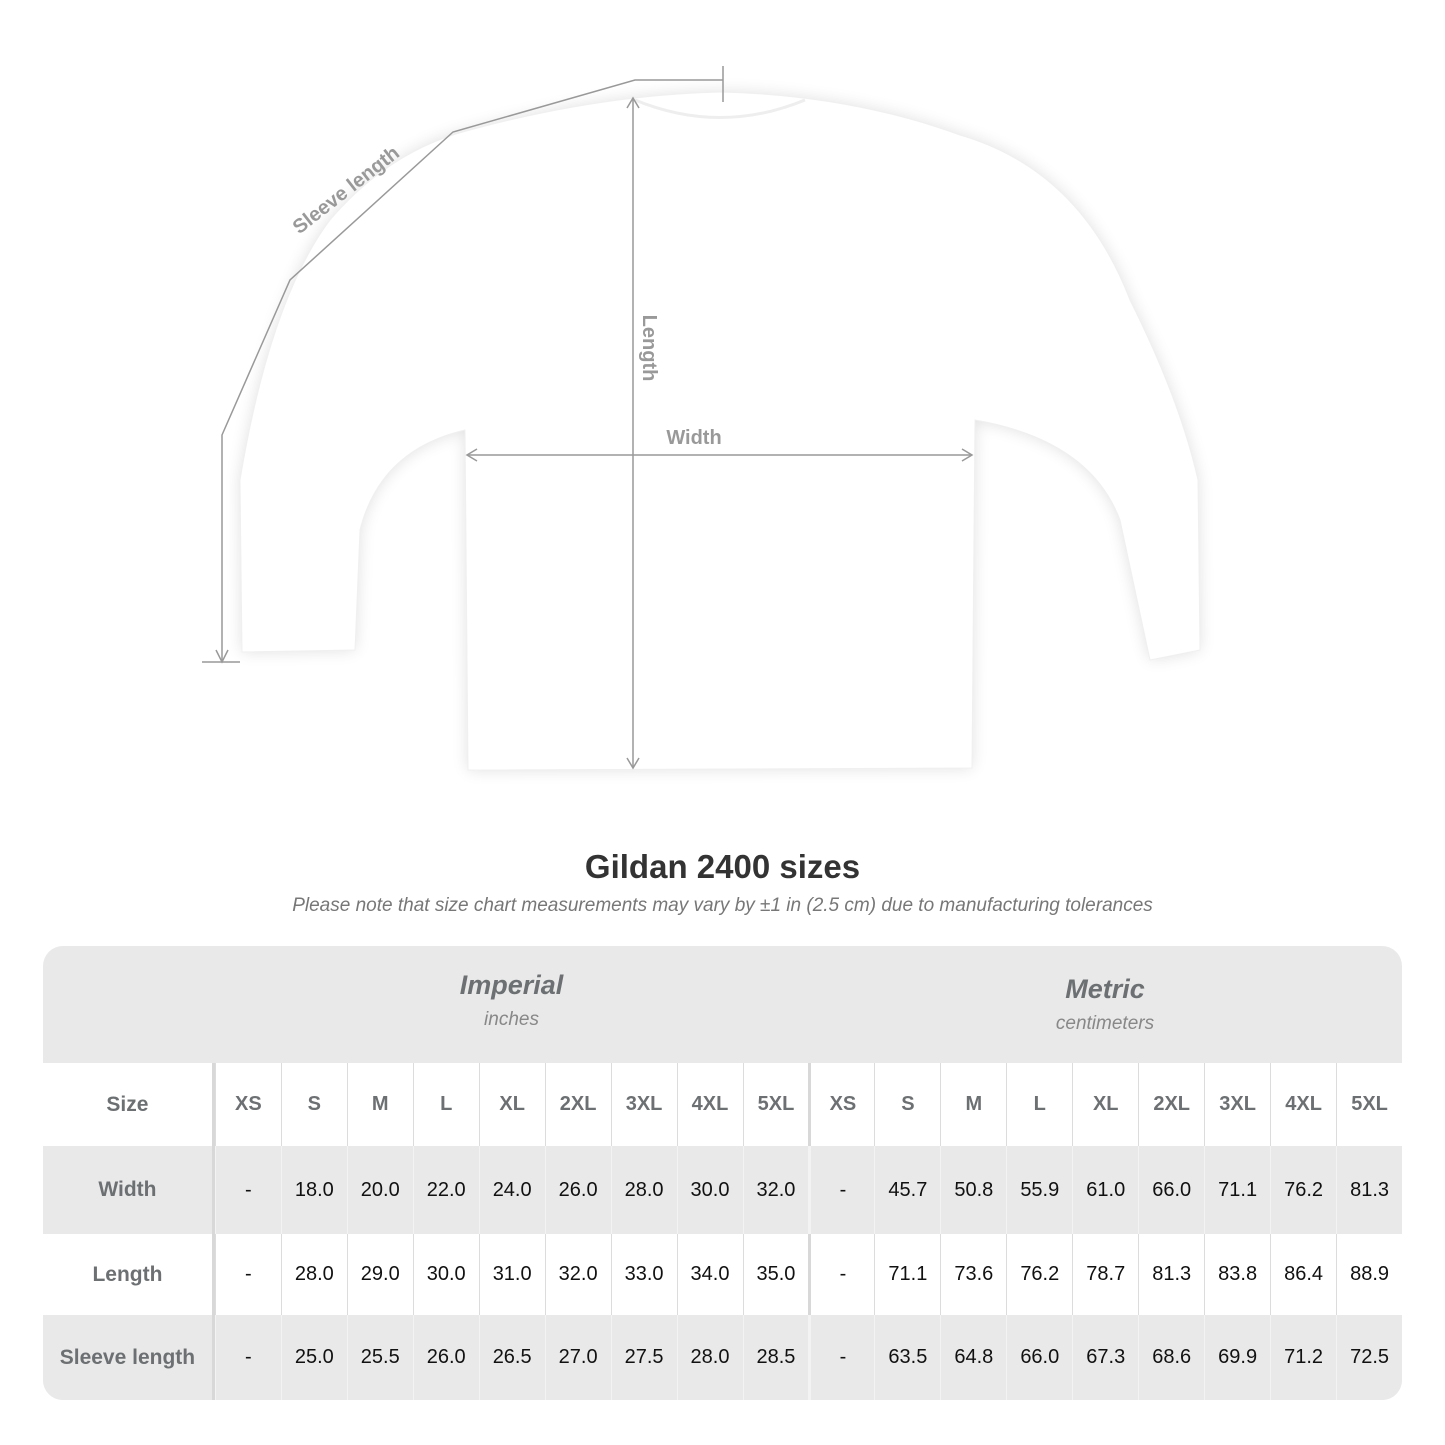  I want to click on imperial-value: 24.0, so click(511, 1190).